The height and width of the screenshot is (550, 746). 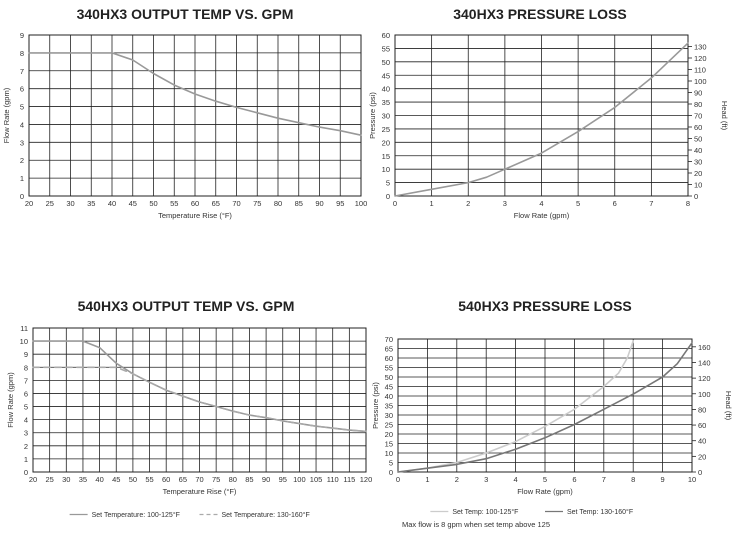 What do you see at coordinates (185, 14) in the screenshot?
I see `chart-title: 340HX3 OUTPUT TEMP VS. GPM` at bounding box center [185, 14].